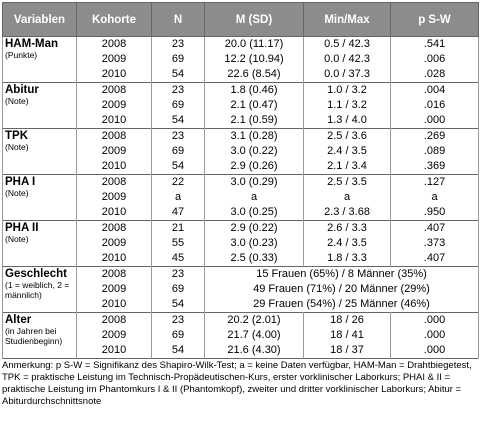 The width and height of the screenshot is (480, 422). Describe the element at coordinates (32, 44) in the screenshot. I see `variable-name: HAM-Man` at that location.